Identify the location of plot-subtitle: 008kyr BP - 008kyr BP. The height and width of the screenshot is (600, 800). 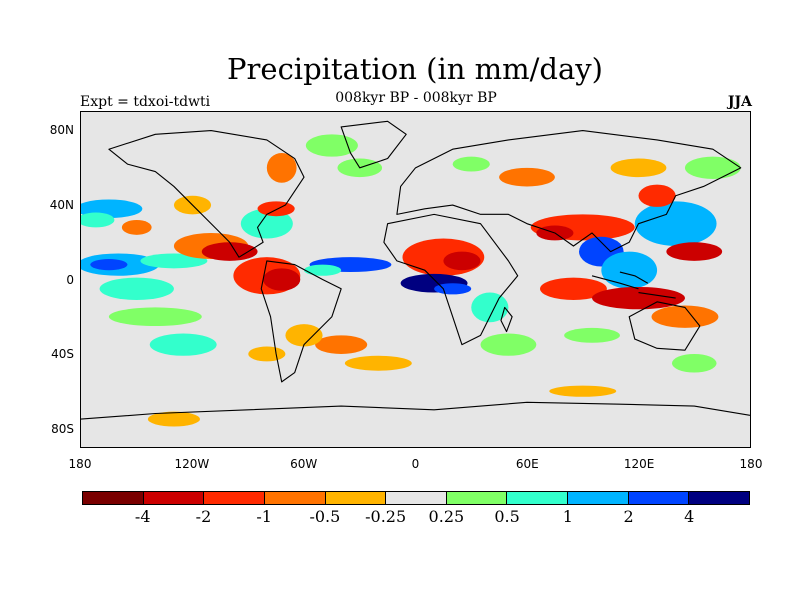
(416, 98).